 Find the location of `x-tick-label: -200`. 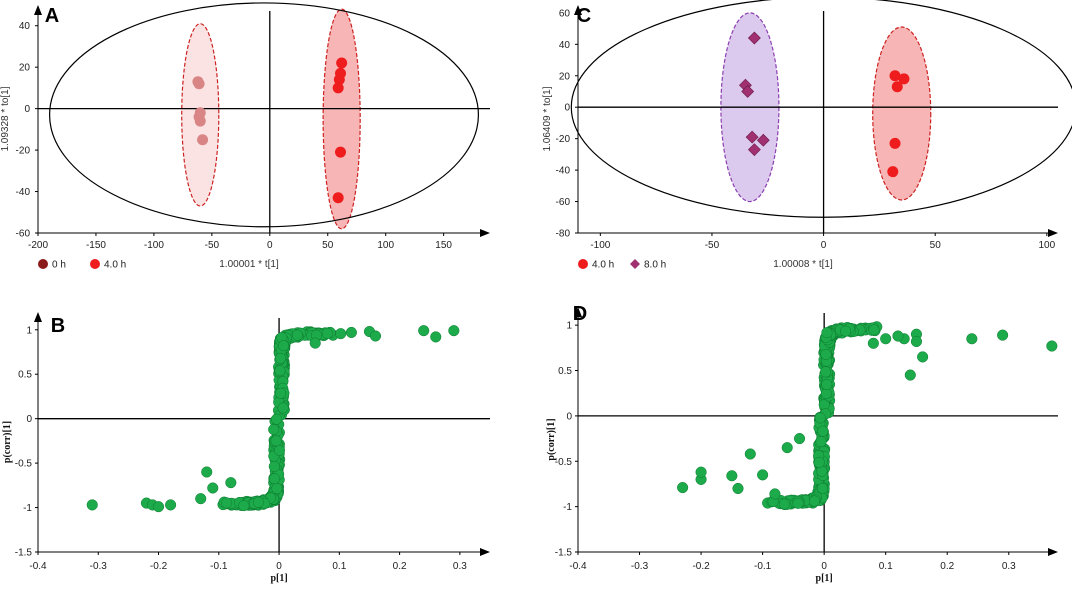

x-tick-label: -200 is located at coordinates (38, 245).